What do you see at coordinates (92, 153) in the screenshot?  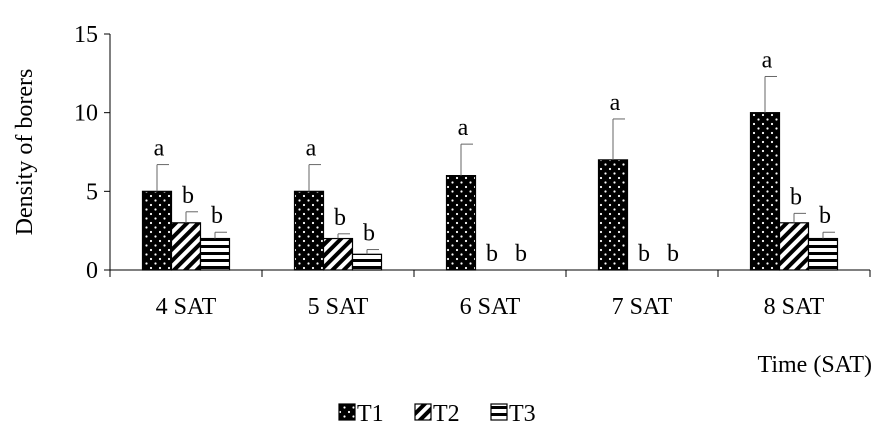 I see `y-axis: 0 5 10 15` at bounding box center [92, 153].